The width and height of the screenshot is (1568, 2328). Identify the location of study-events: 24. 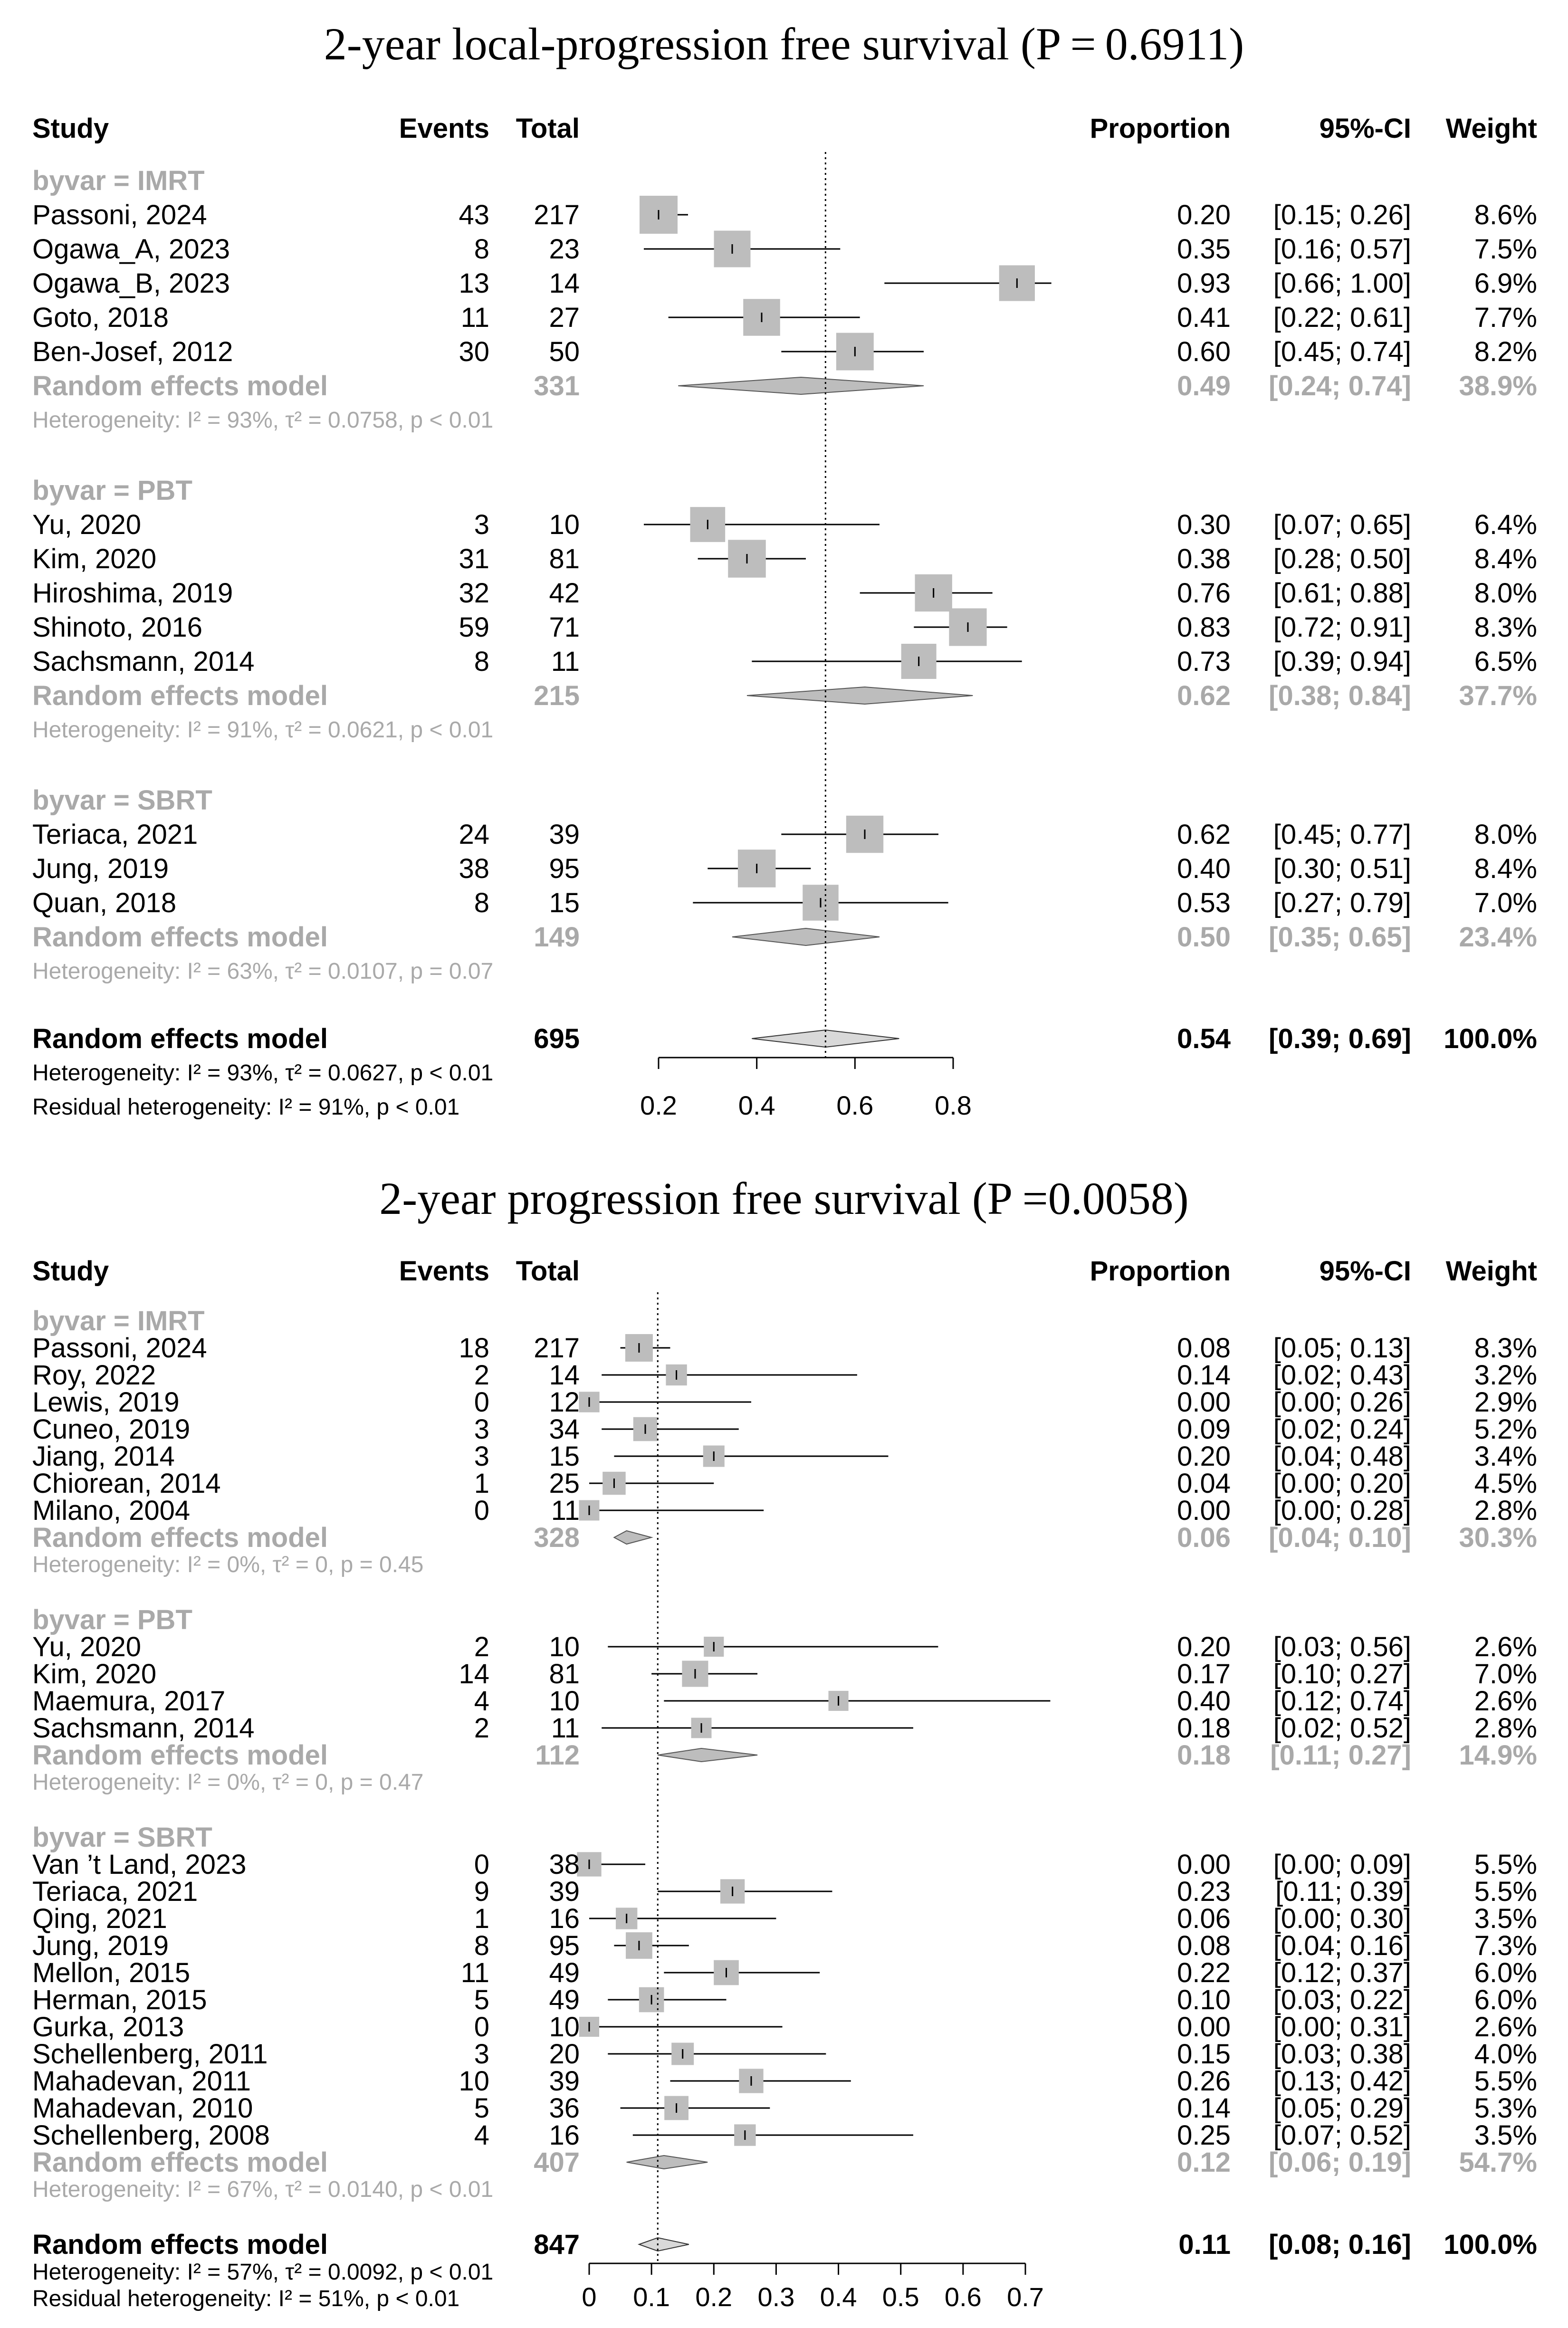
(474, 834).